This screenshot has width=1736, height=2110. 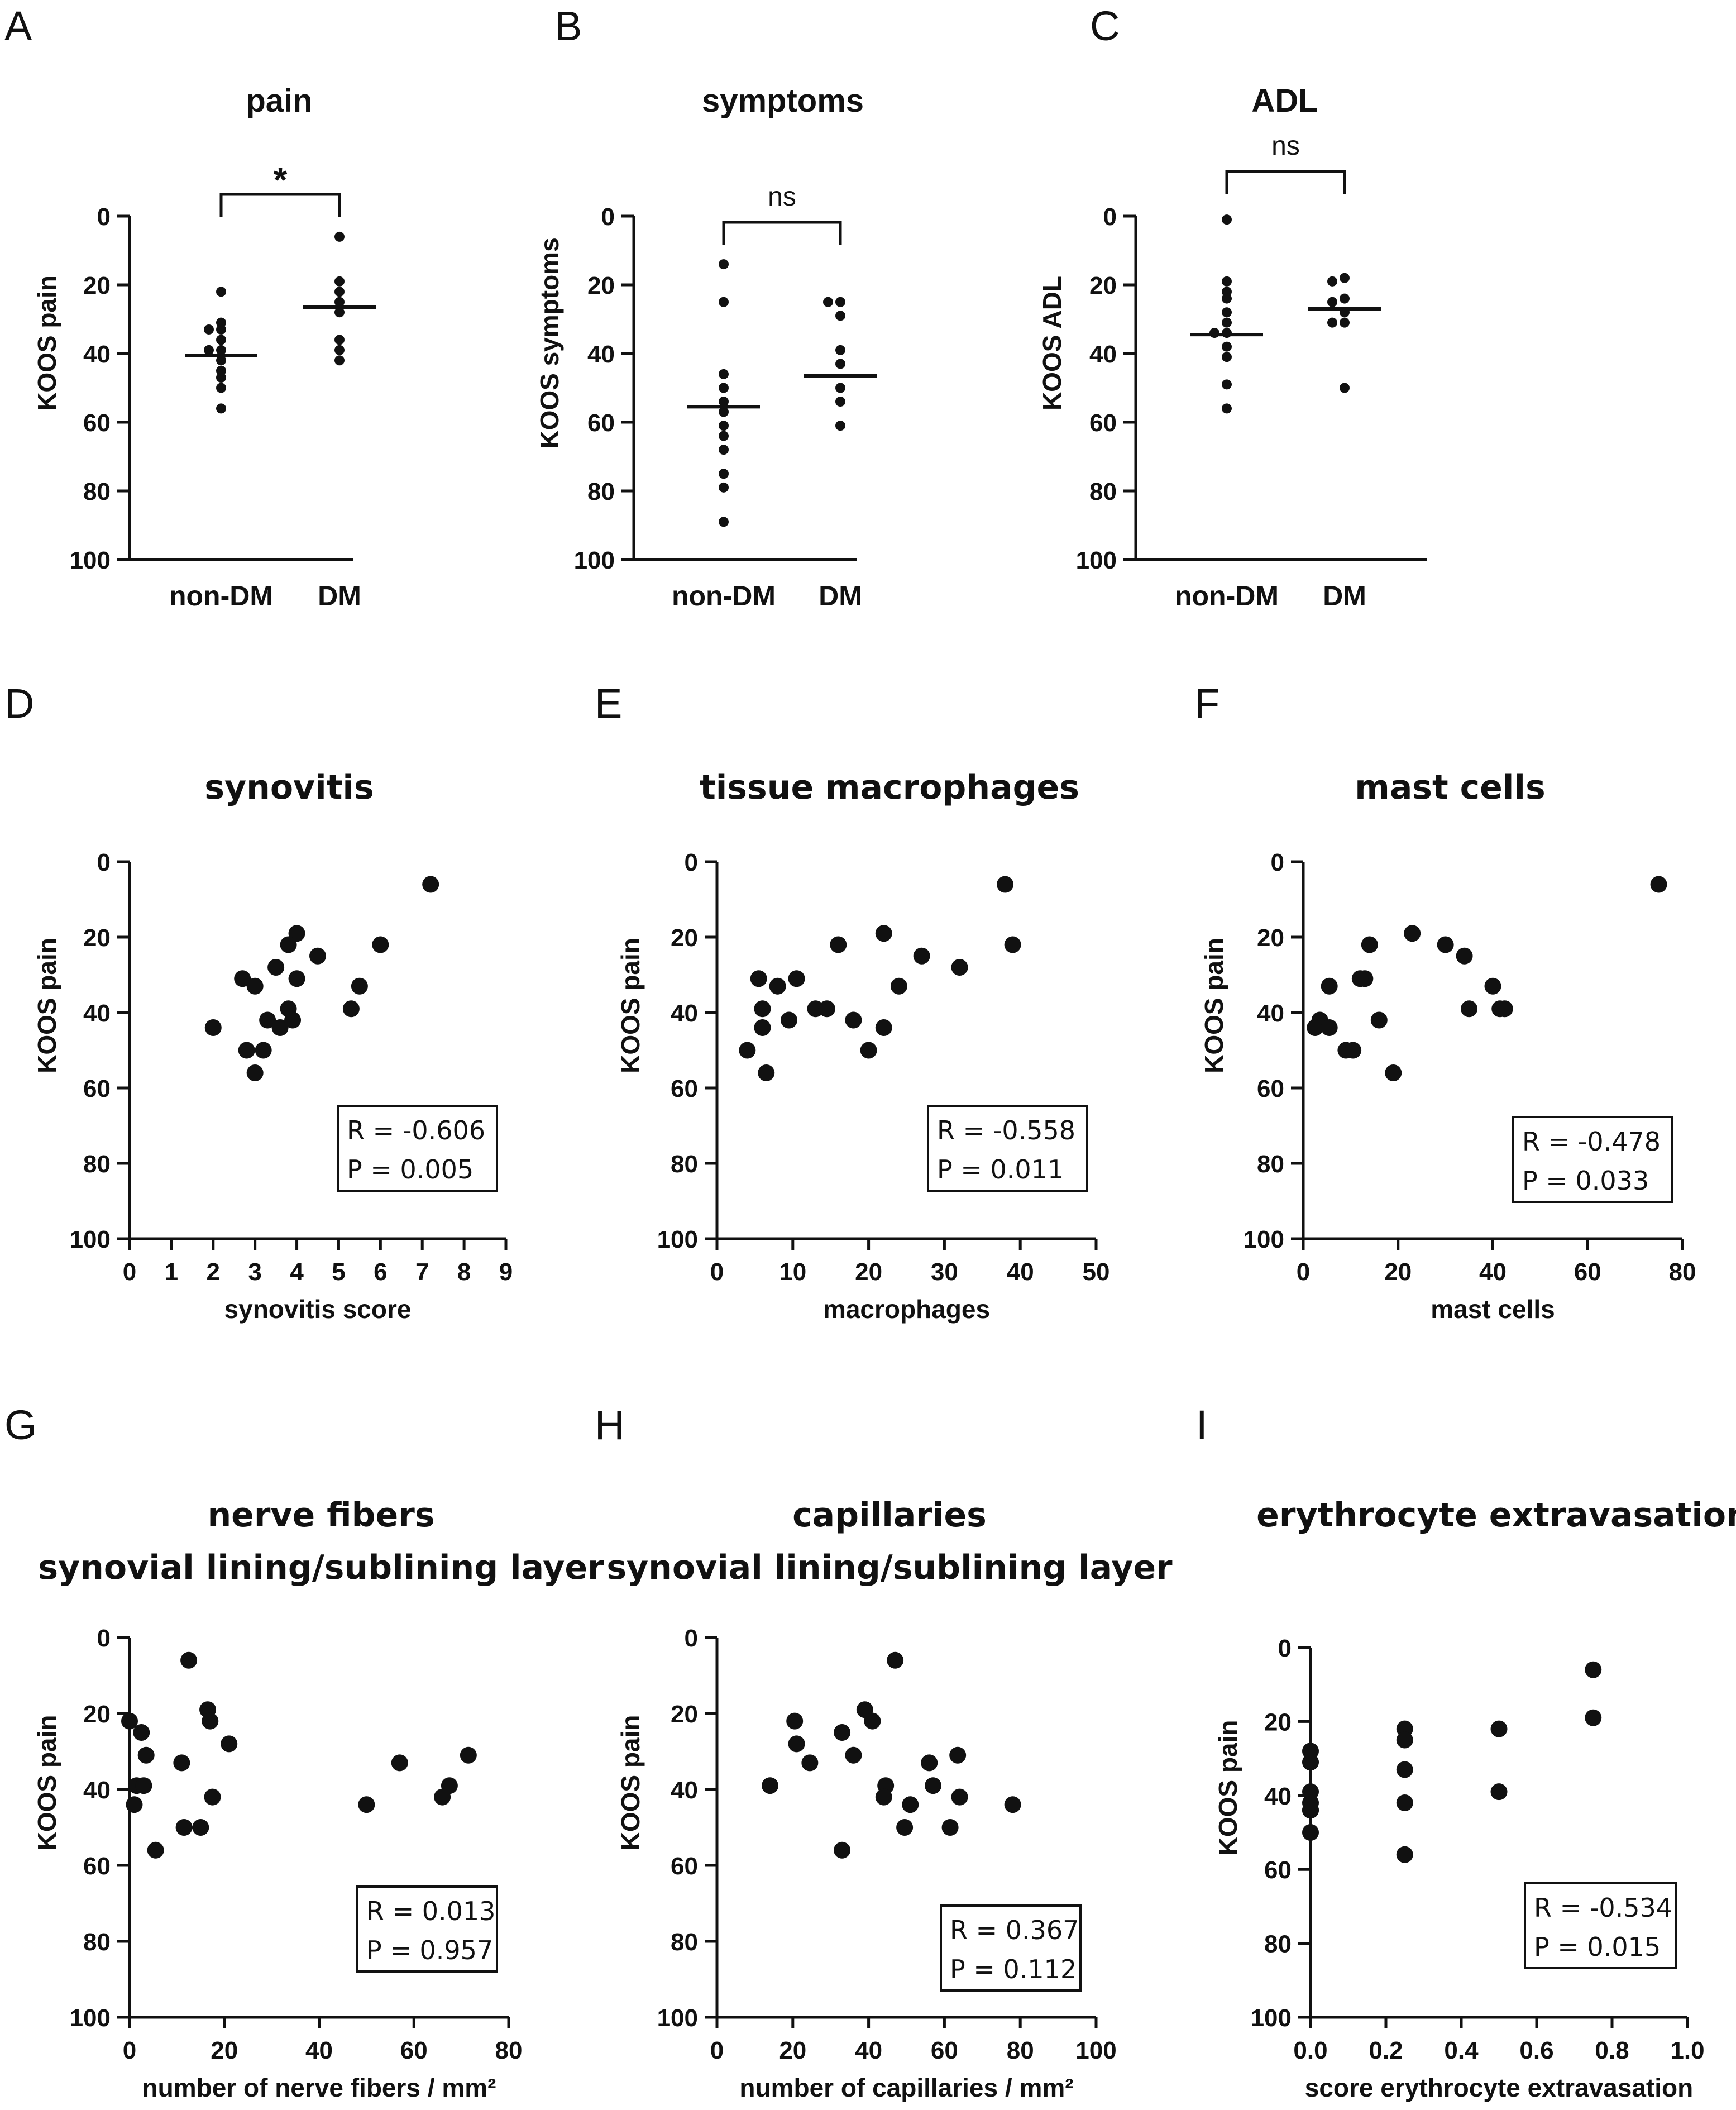 What do you see at coordinates (783, 101) in the screenshot?
I see `chart-title: symptoms` at bounding box center [783, 101].